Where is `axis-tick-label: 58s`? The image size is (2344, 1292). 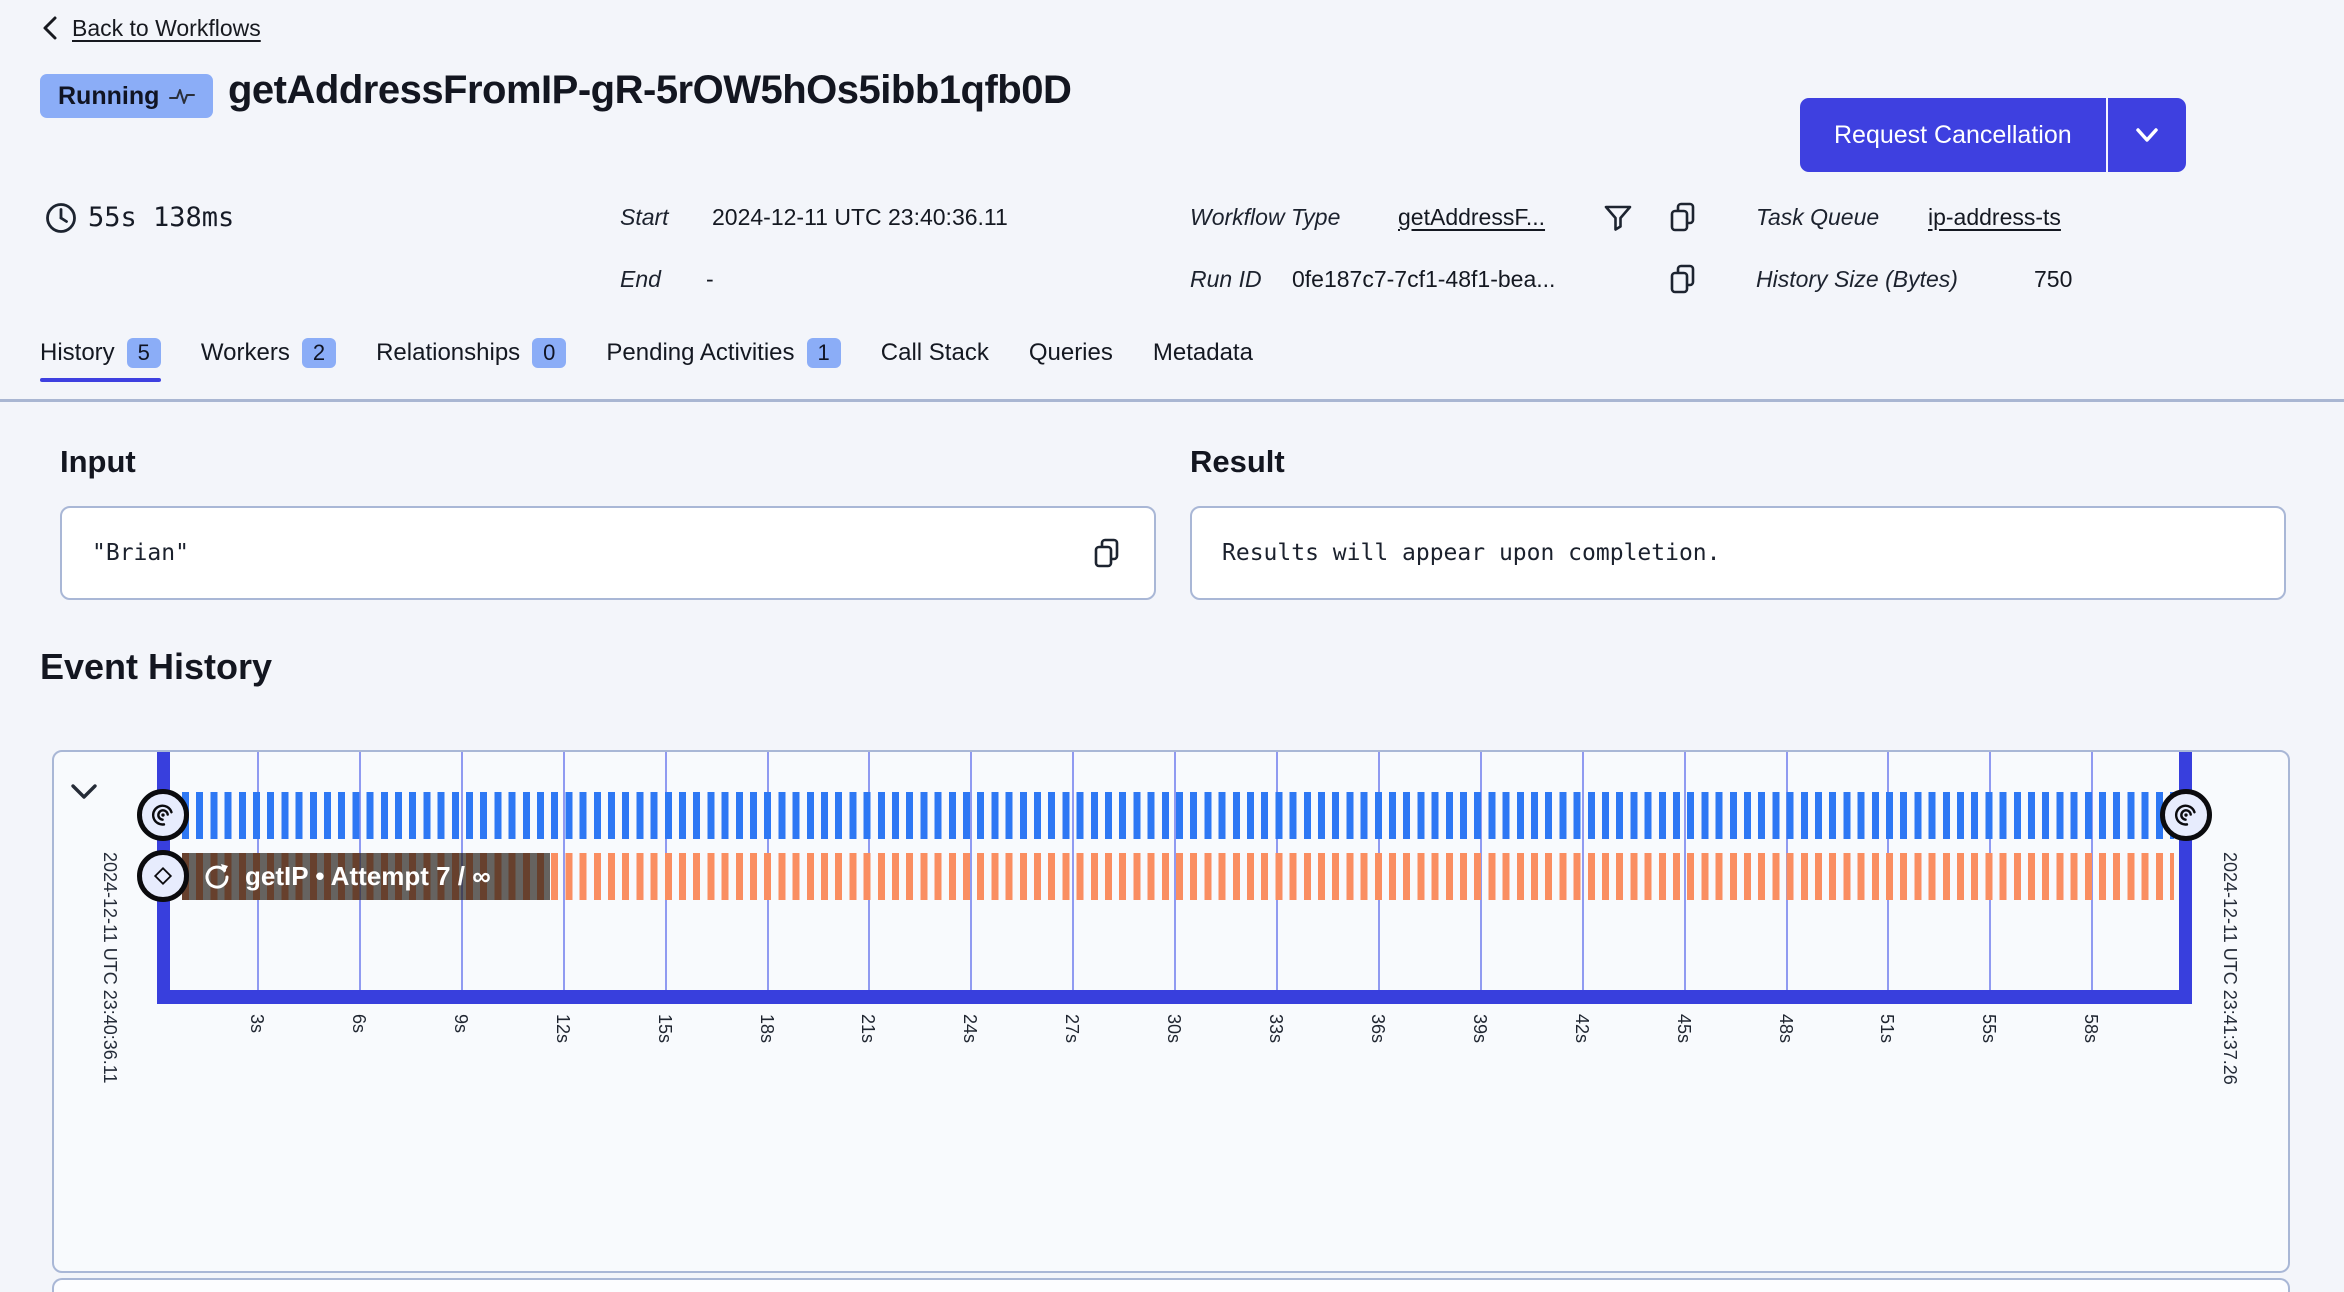 axis-tick-label: 58s is located at coordinates (2091, 1029).